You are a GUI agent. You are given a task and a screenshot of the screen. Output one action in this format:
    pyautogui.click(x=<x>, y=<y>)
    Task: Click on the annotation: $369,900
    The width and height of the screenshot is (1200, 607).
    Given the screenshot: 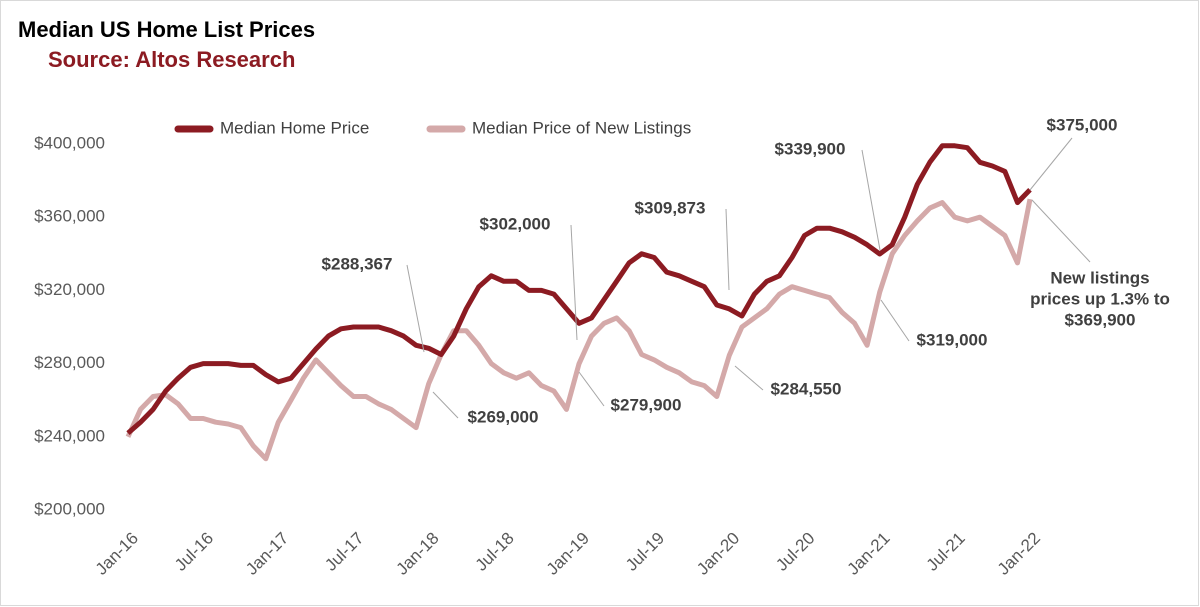 What is the action you would take?
    pyautogui.click(x=1100, y=319)
    